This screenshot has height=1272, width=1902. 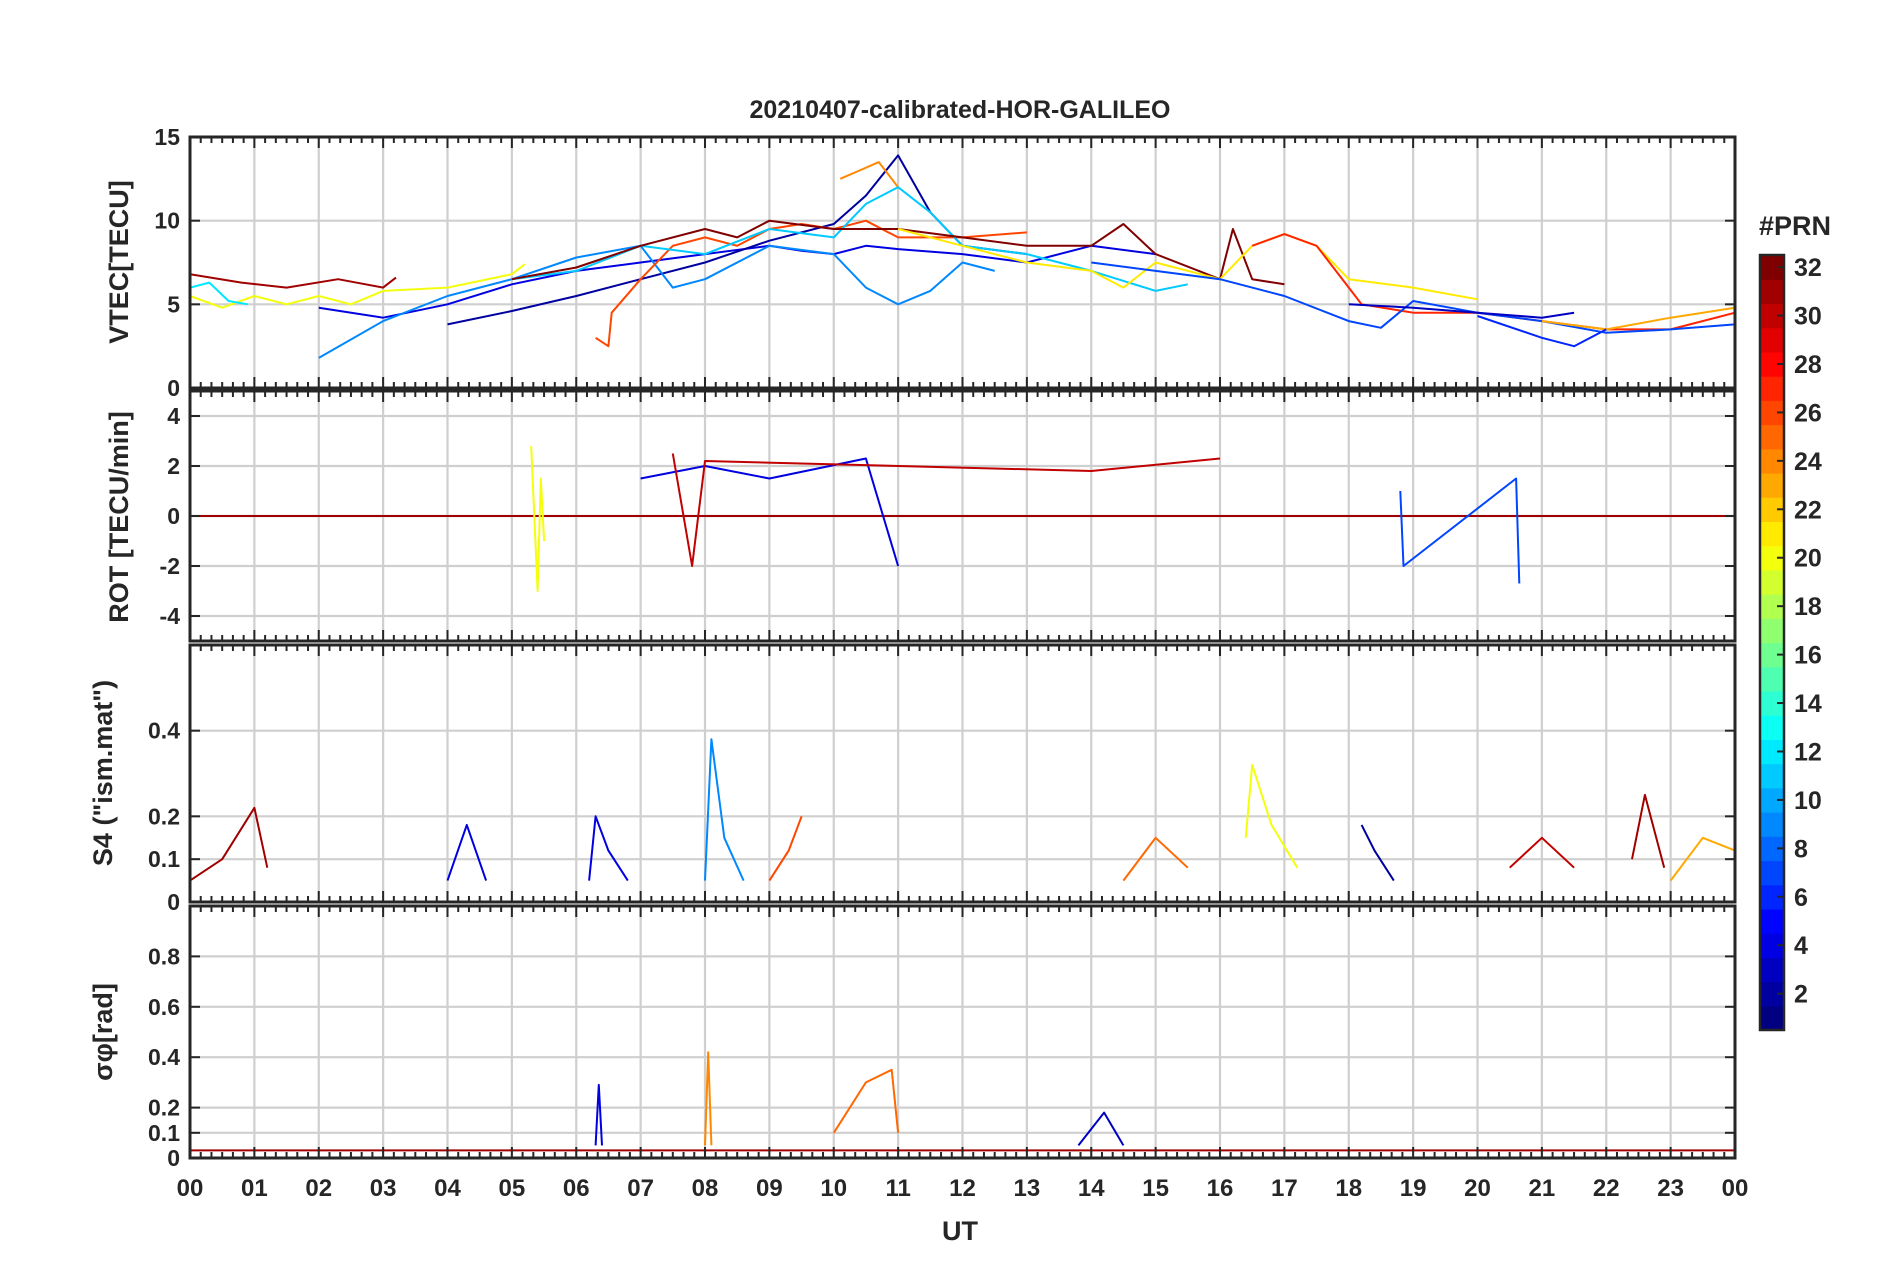 I want to click on y-tick-label: 4, so click(x=173, y=416).